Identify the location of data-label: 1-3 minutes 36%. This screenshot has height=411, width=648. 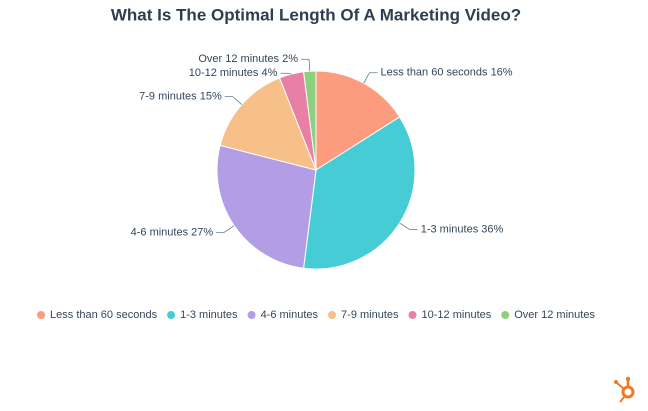
(462, 229).